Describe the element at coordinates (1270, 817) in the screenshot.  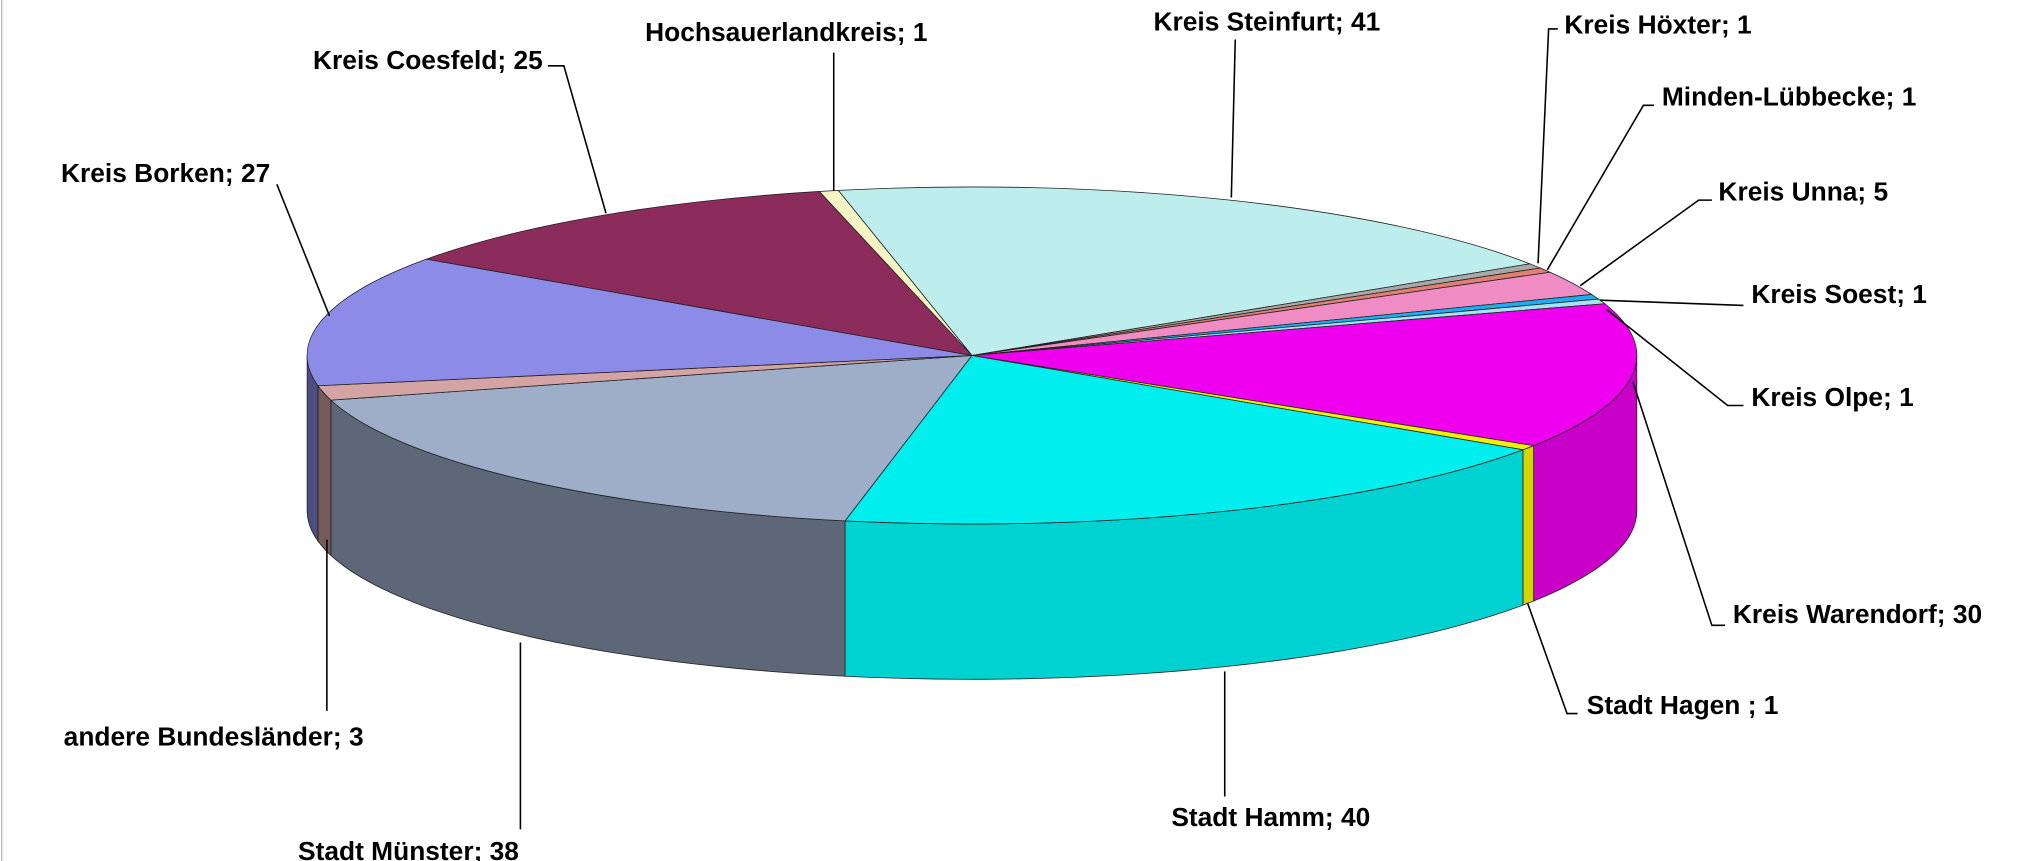
I see `data-label: Stadt Hamm; 40` at that location.